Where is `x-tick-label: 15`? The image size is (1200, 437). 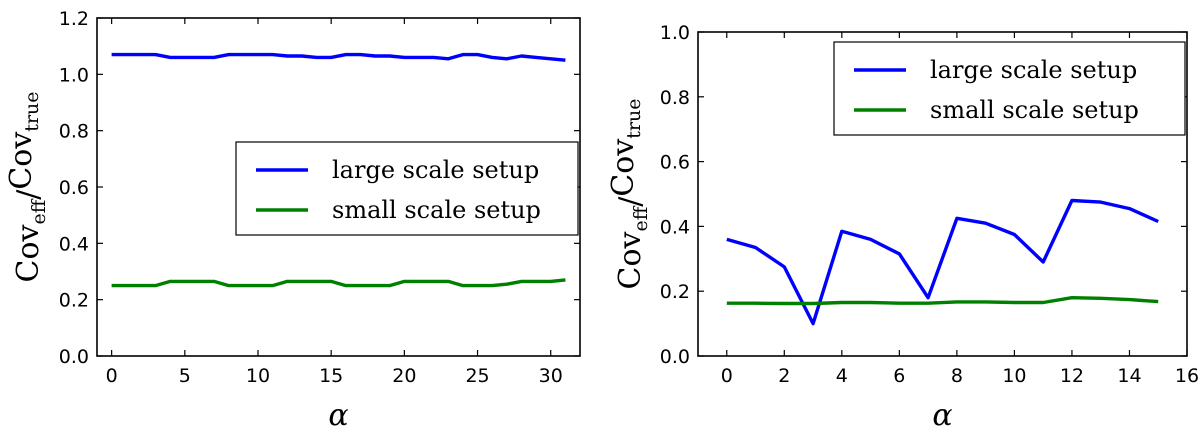
x-tick-label: 15 is located at coordinates (331, 376).